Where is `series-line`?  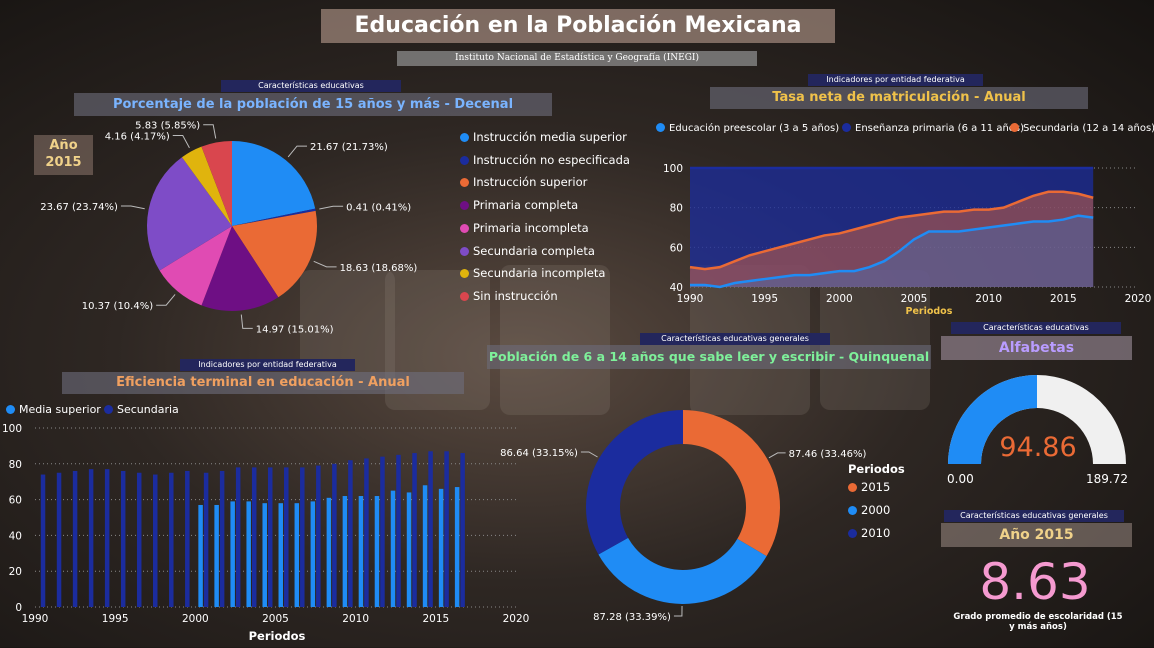
series-line is located at coordinates (892, 251).